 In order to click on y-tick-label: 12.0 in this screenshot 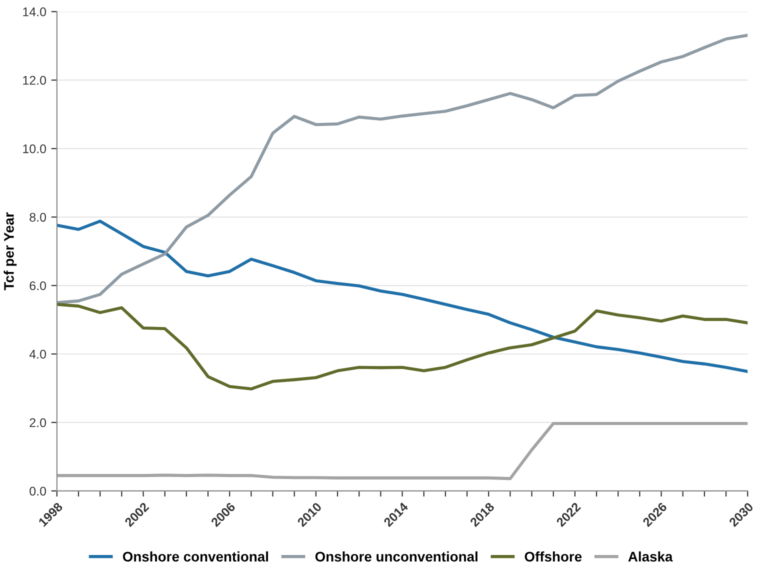, I will do `click(34, 80)`.